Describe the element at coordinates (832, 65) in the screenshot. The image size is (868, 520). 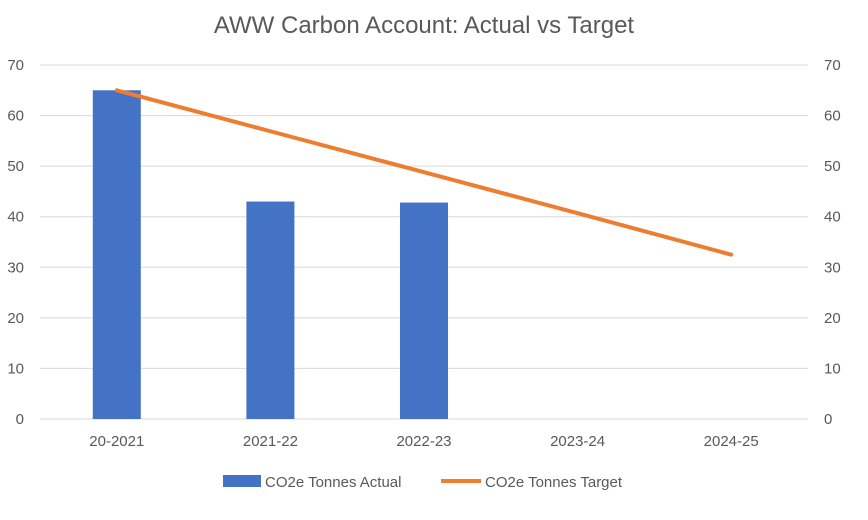
I see `y-right-tick-label: 70` at that location.